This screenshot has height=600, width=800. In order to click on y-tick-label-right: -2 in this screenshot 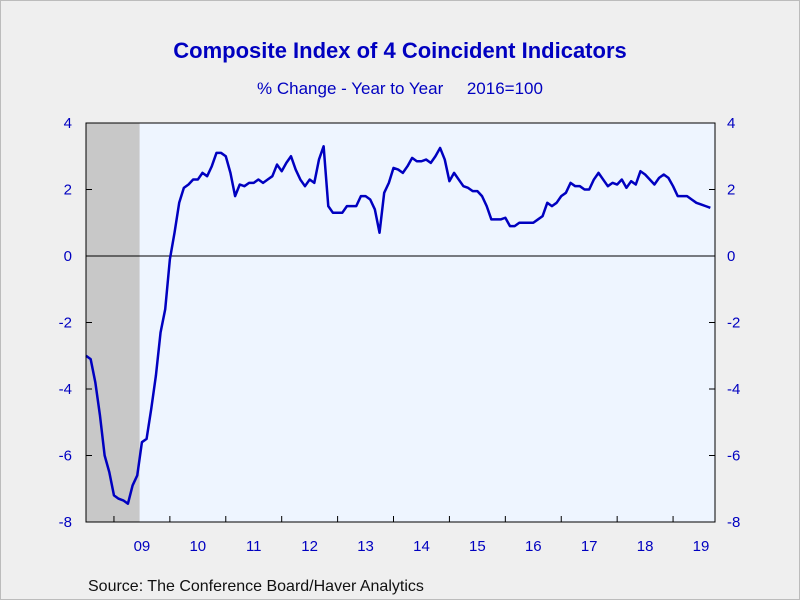, I will do `click(733, 323)`.